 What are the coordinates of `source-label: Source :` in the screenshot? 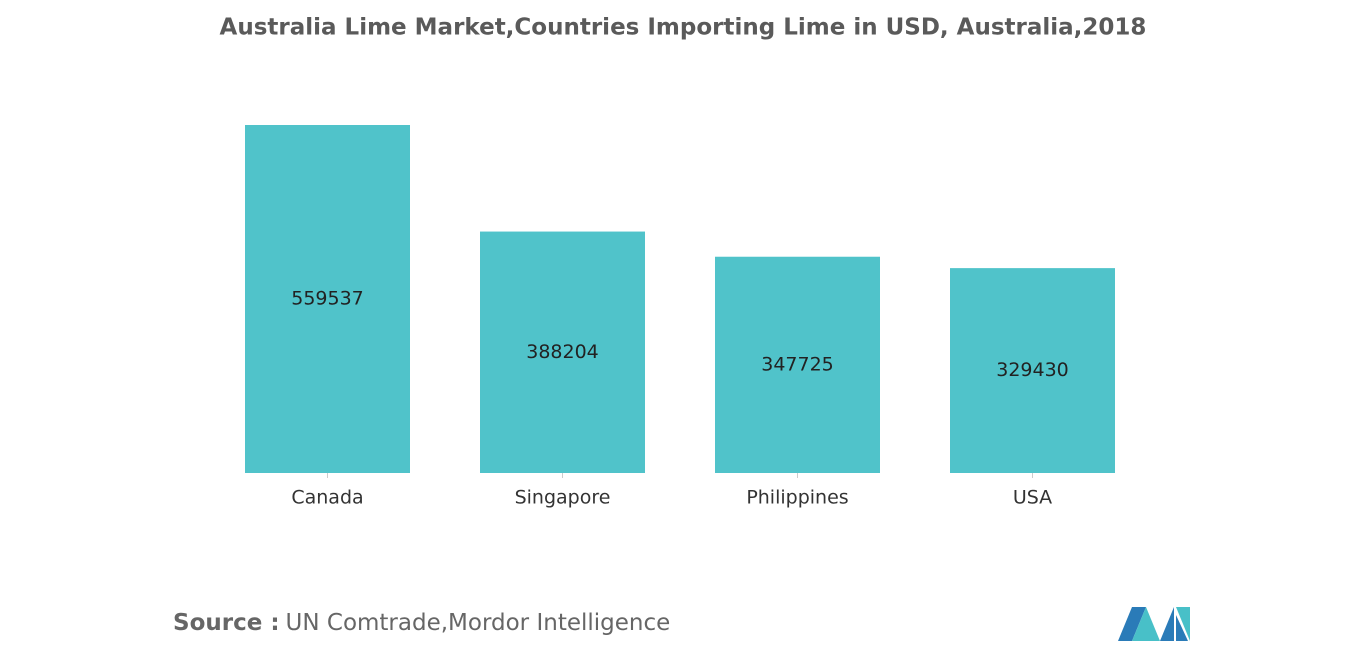 It's located at (226, 623).